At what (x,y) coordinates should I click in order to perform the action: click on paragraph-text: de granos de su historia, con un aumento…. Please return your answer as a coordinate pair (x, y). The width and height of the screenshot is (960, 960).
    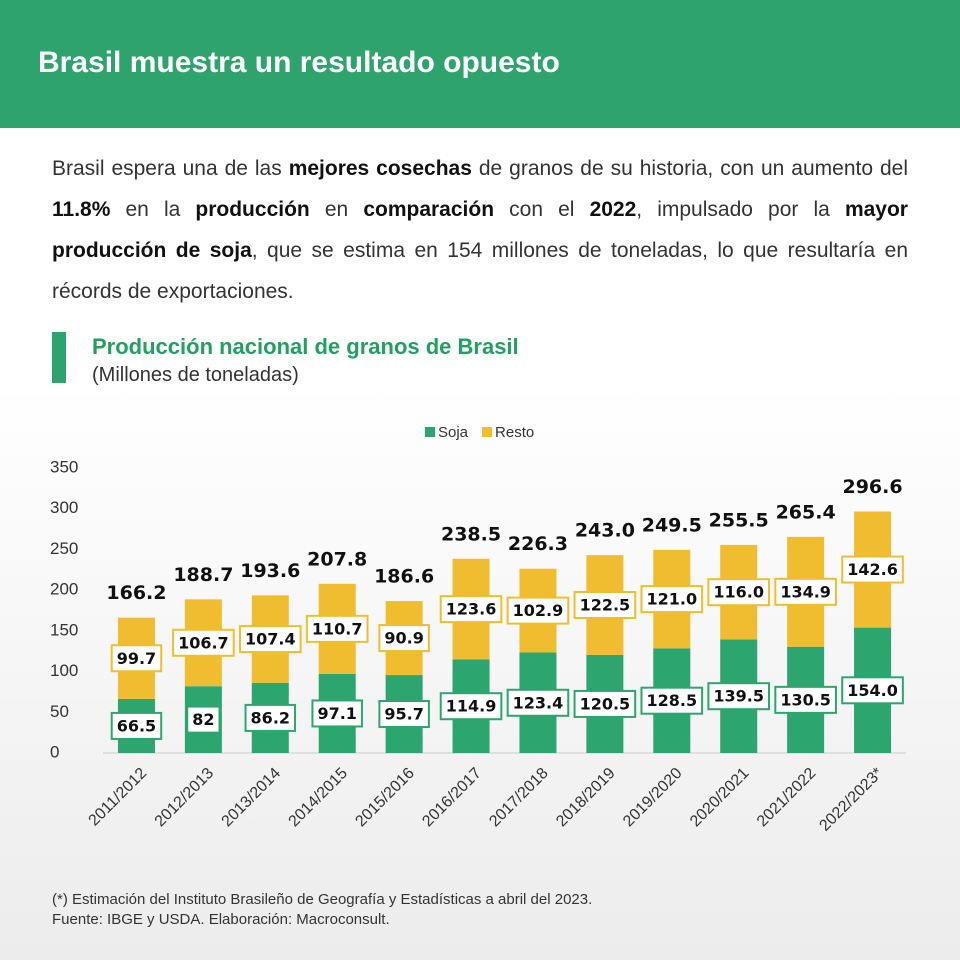
    Looking at the image, I should click on (689, 168).